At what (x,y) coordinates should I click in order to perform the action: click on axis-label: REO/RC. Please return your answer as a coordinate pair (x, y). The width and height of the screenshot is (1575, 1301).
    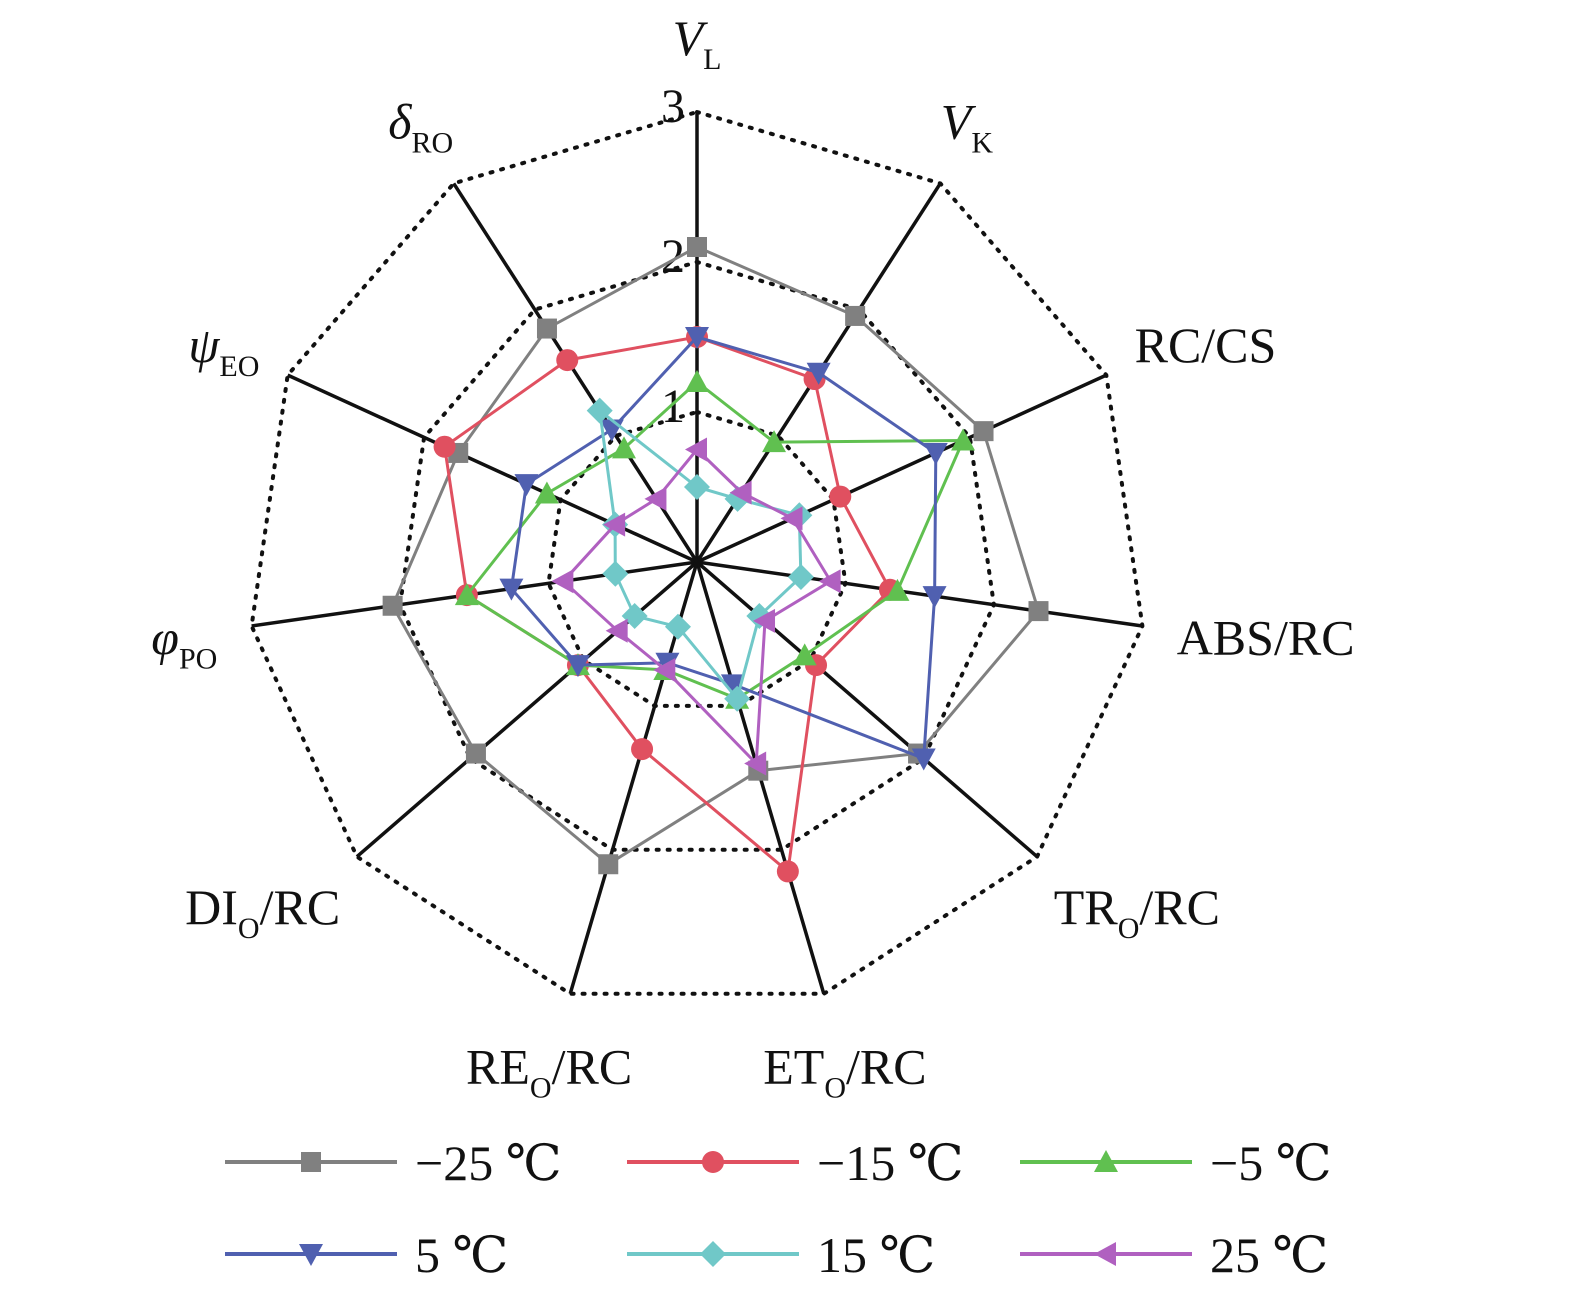
    Looking at the image, I should click on (549, 1072).